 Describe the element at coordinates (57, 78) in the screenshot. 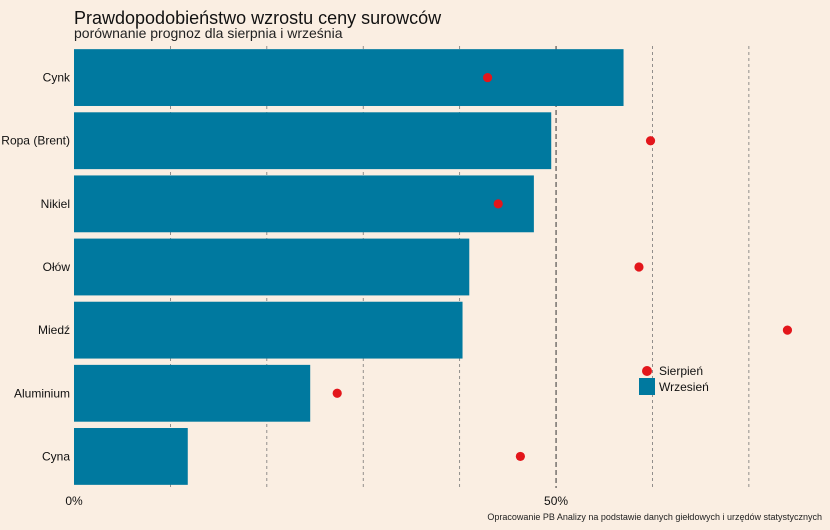

I see `category-label: Cynk` at that location.